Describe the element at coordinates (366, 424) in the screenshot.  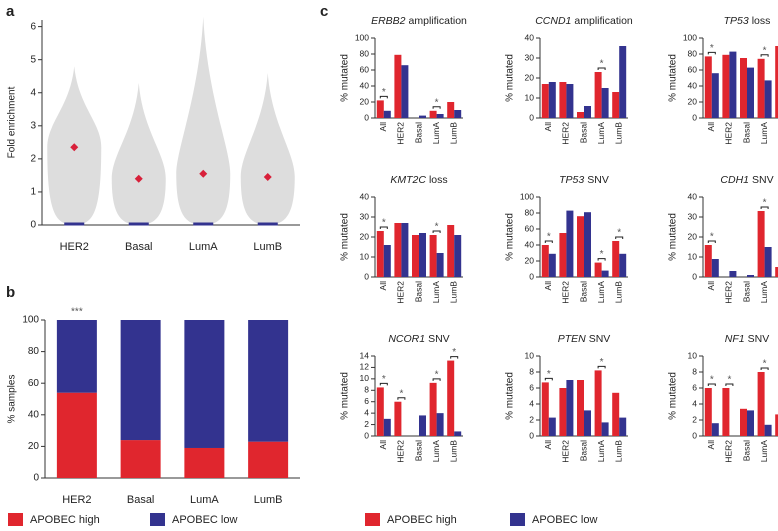
I see `y-tick-label: 2` at that location.